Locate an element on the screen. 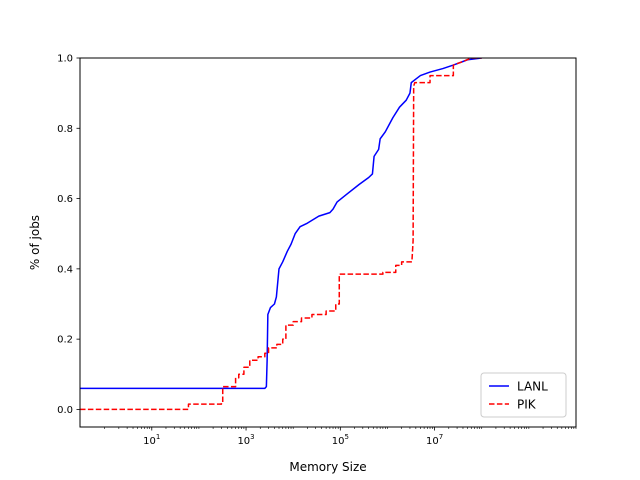  x-axis-ticks: 10¹ 10³ 10⁵ 10⁷ is located at coordinates (340, 437).